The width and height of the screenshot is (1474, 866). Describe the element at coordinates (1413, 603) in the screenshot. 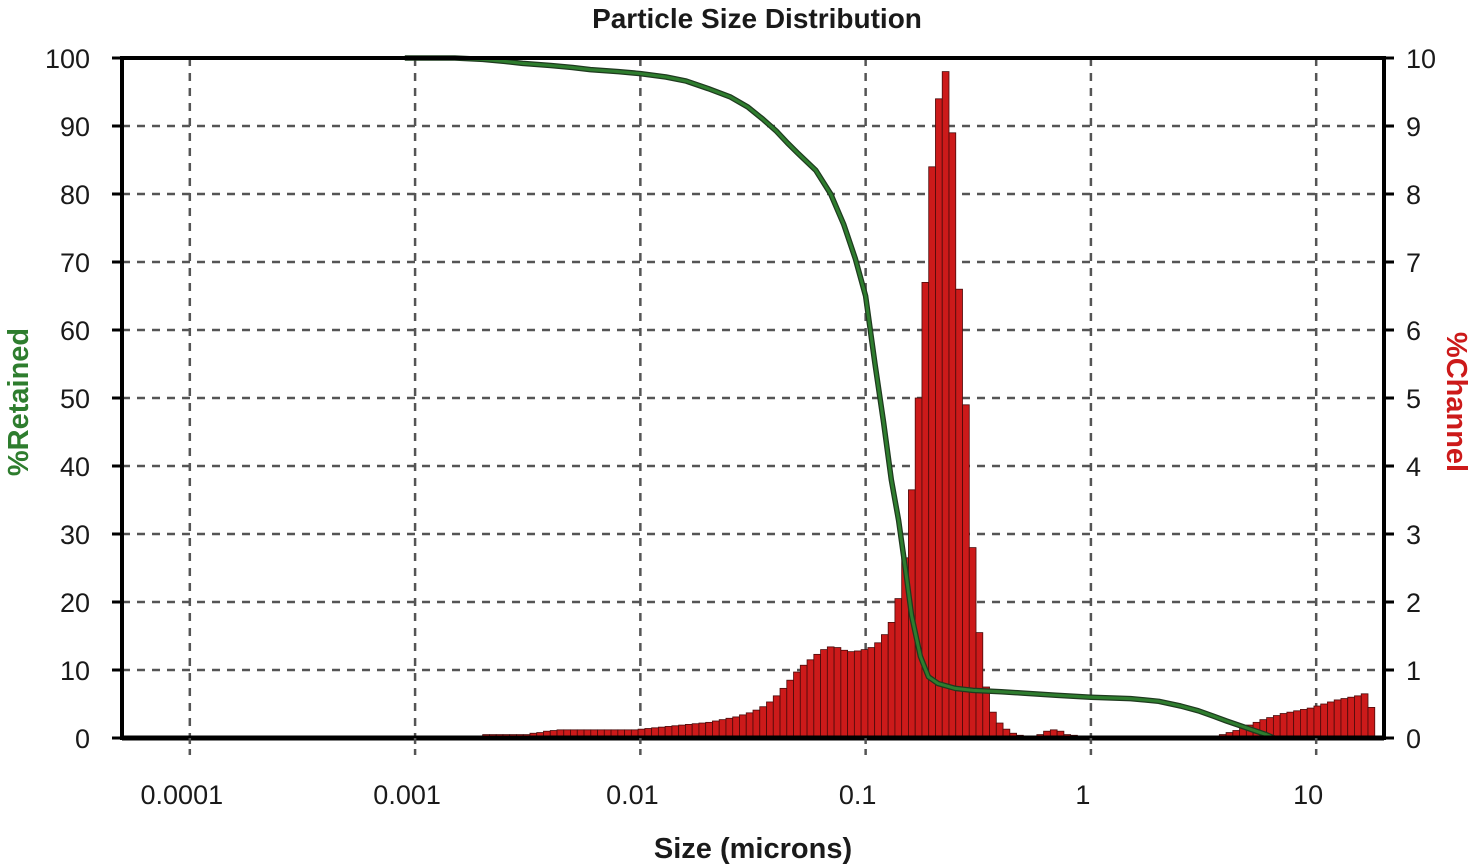

I see `right-tick-label-2: 2` at that location.